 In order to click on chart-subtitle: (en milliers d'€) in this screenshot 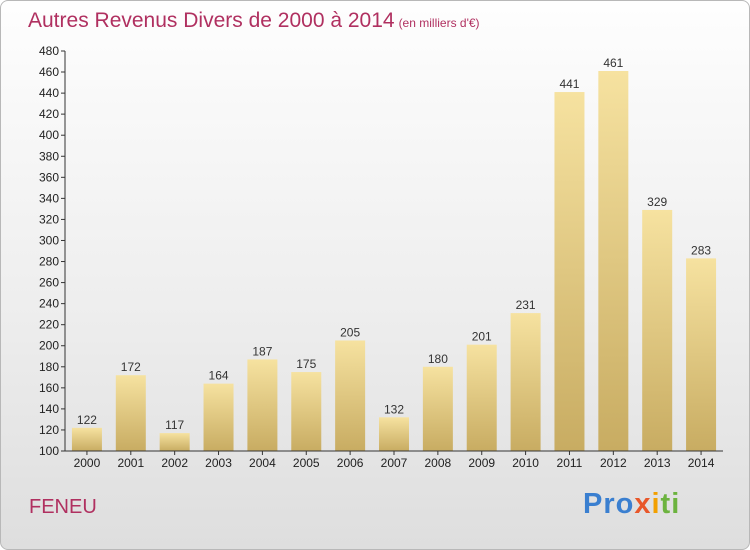, I will do `click(439, 23)`.